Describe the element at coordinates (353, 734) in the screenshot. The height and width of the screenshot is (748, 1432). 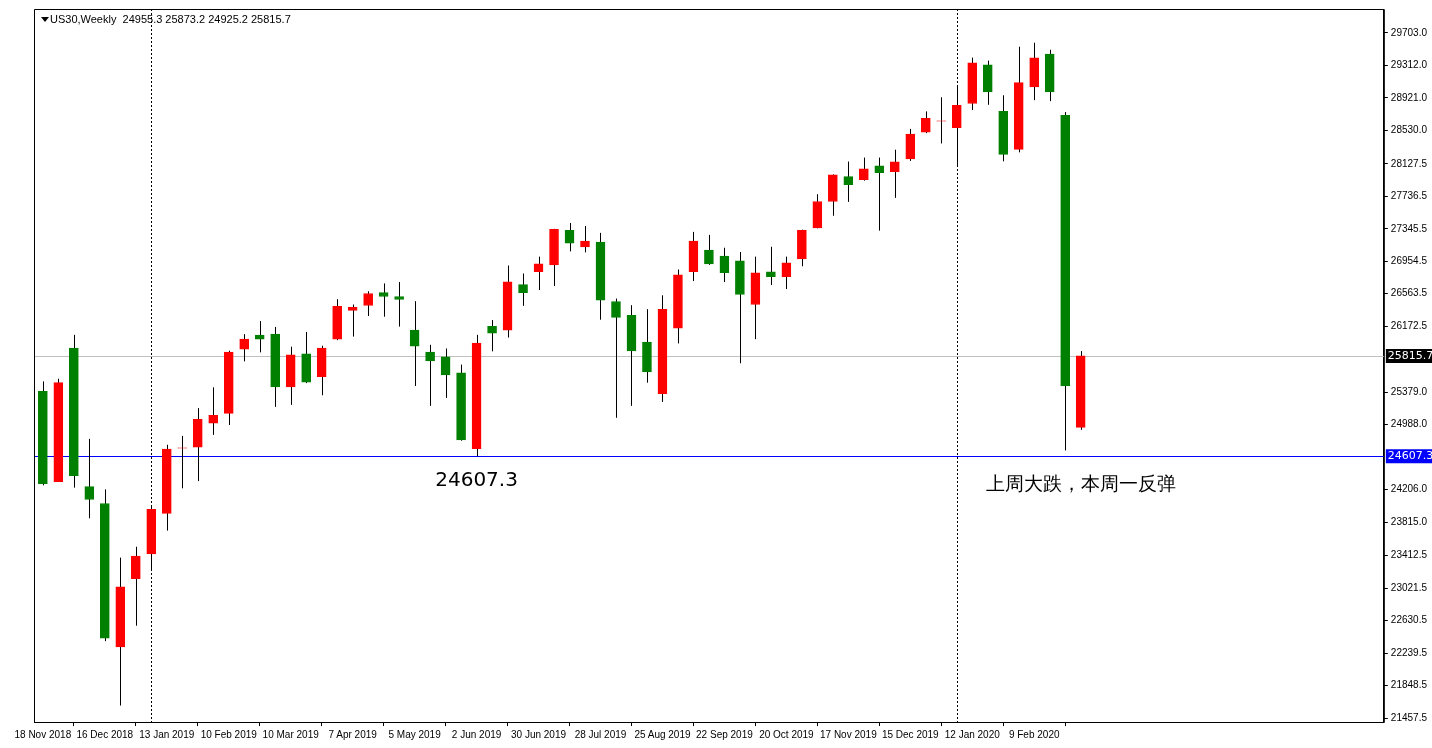
I see `x-tick-label: 7 Apr 2019` at that location.